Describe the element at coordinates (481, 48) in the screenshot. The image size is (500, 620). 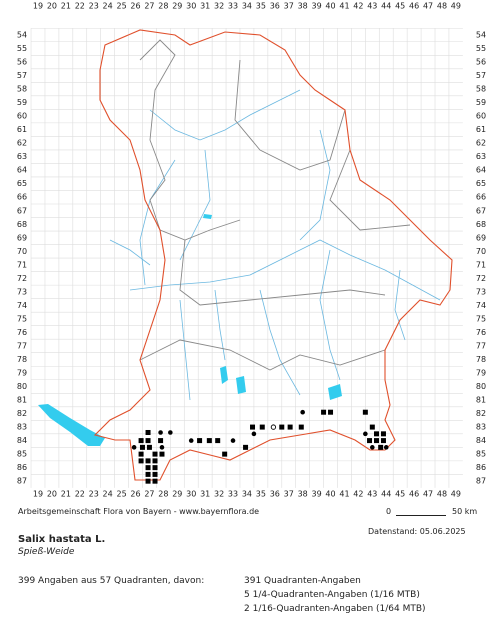
I see `row-label: 55` at that location.